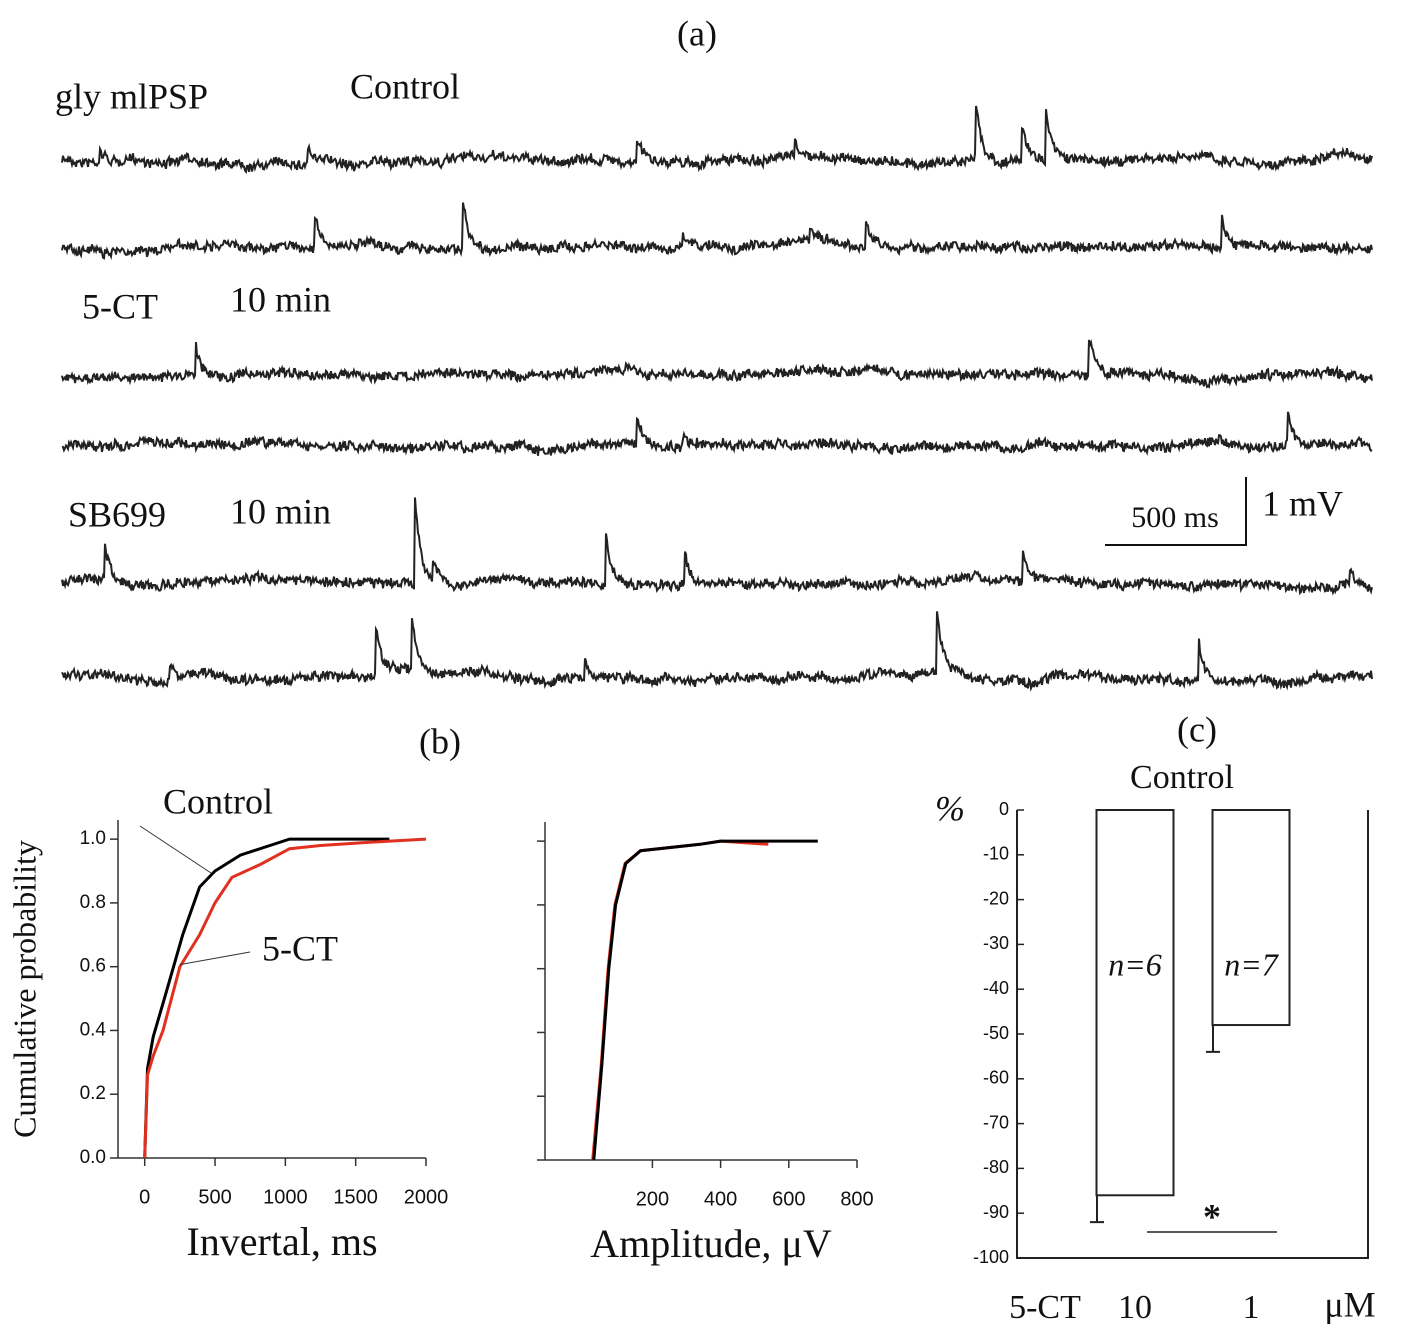 This screenshot has height=1340, width=1408. I want to click on x-tick-label: 1500, so click(355, 1197).